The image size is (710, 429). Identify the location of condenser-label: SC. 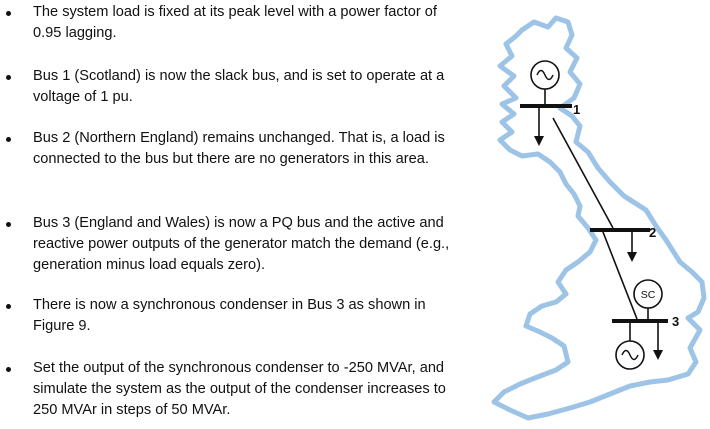
(648, 295).